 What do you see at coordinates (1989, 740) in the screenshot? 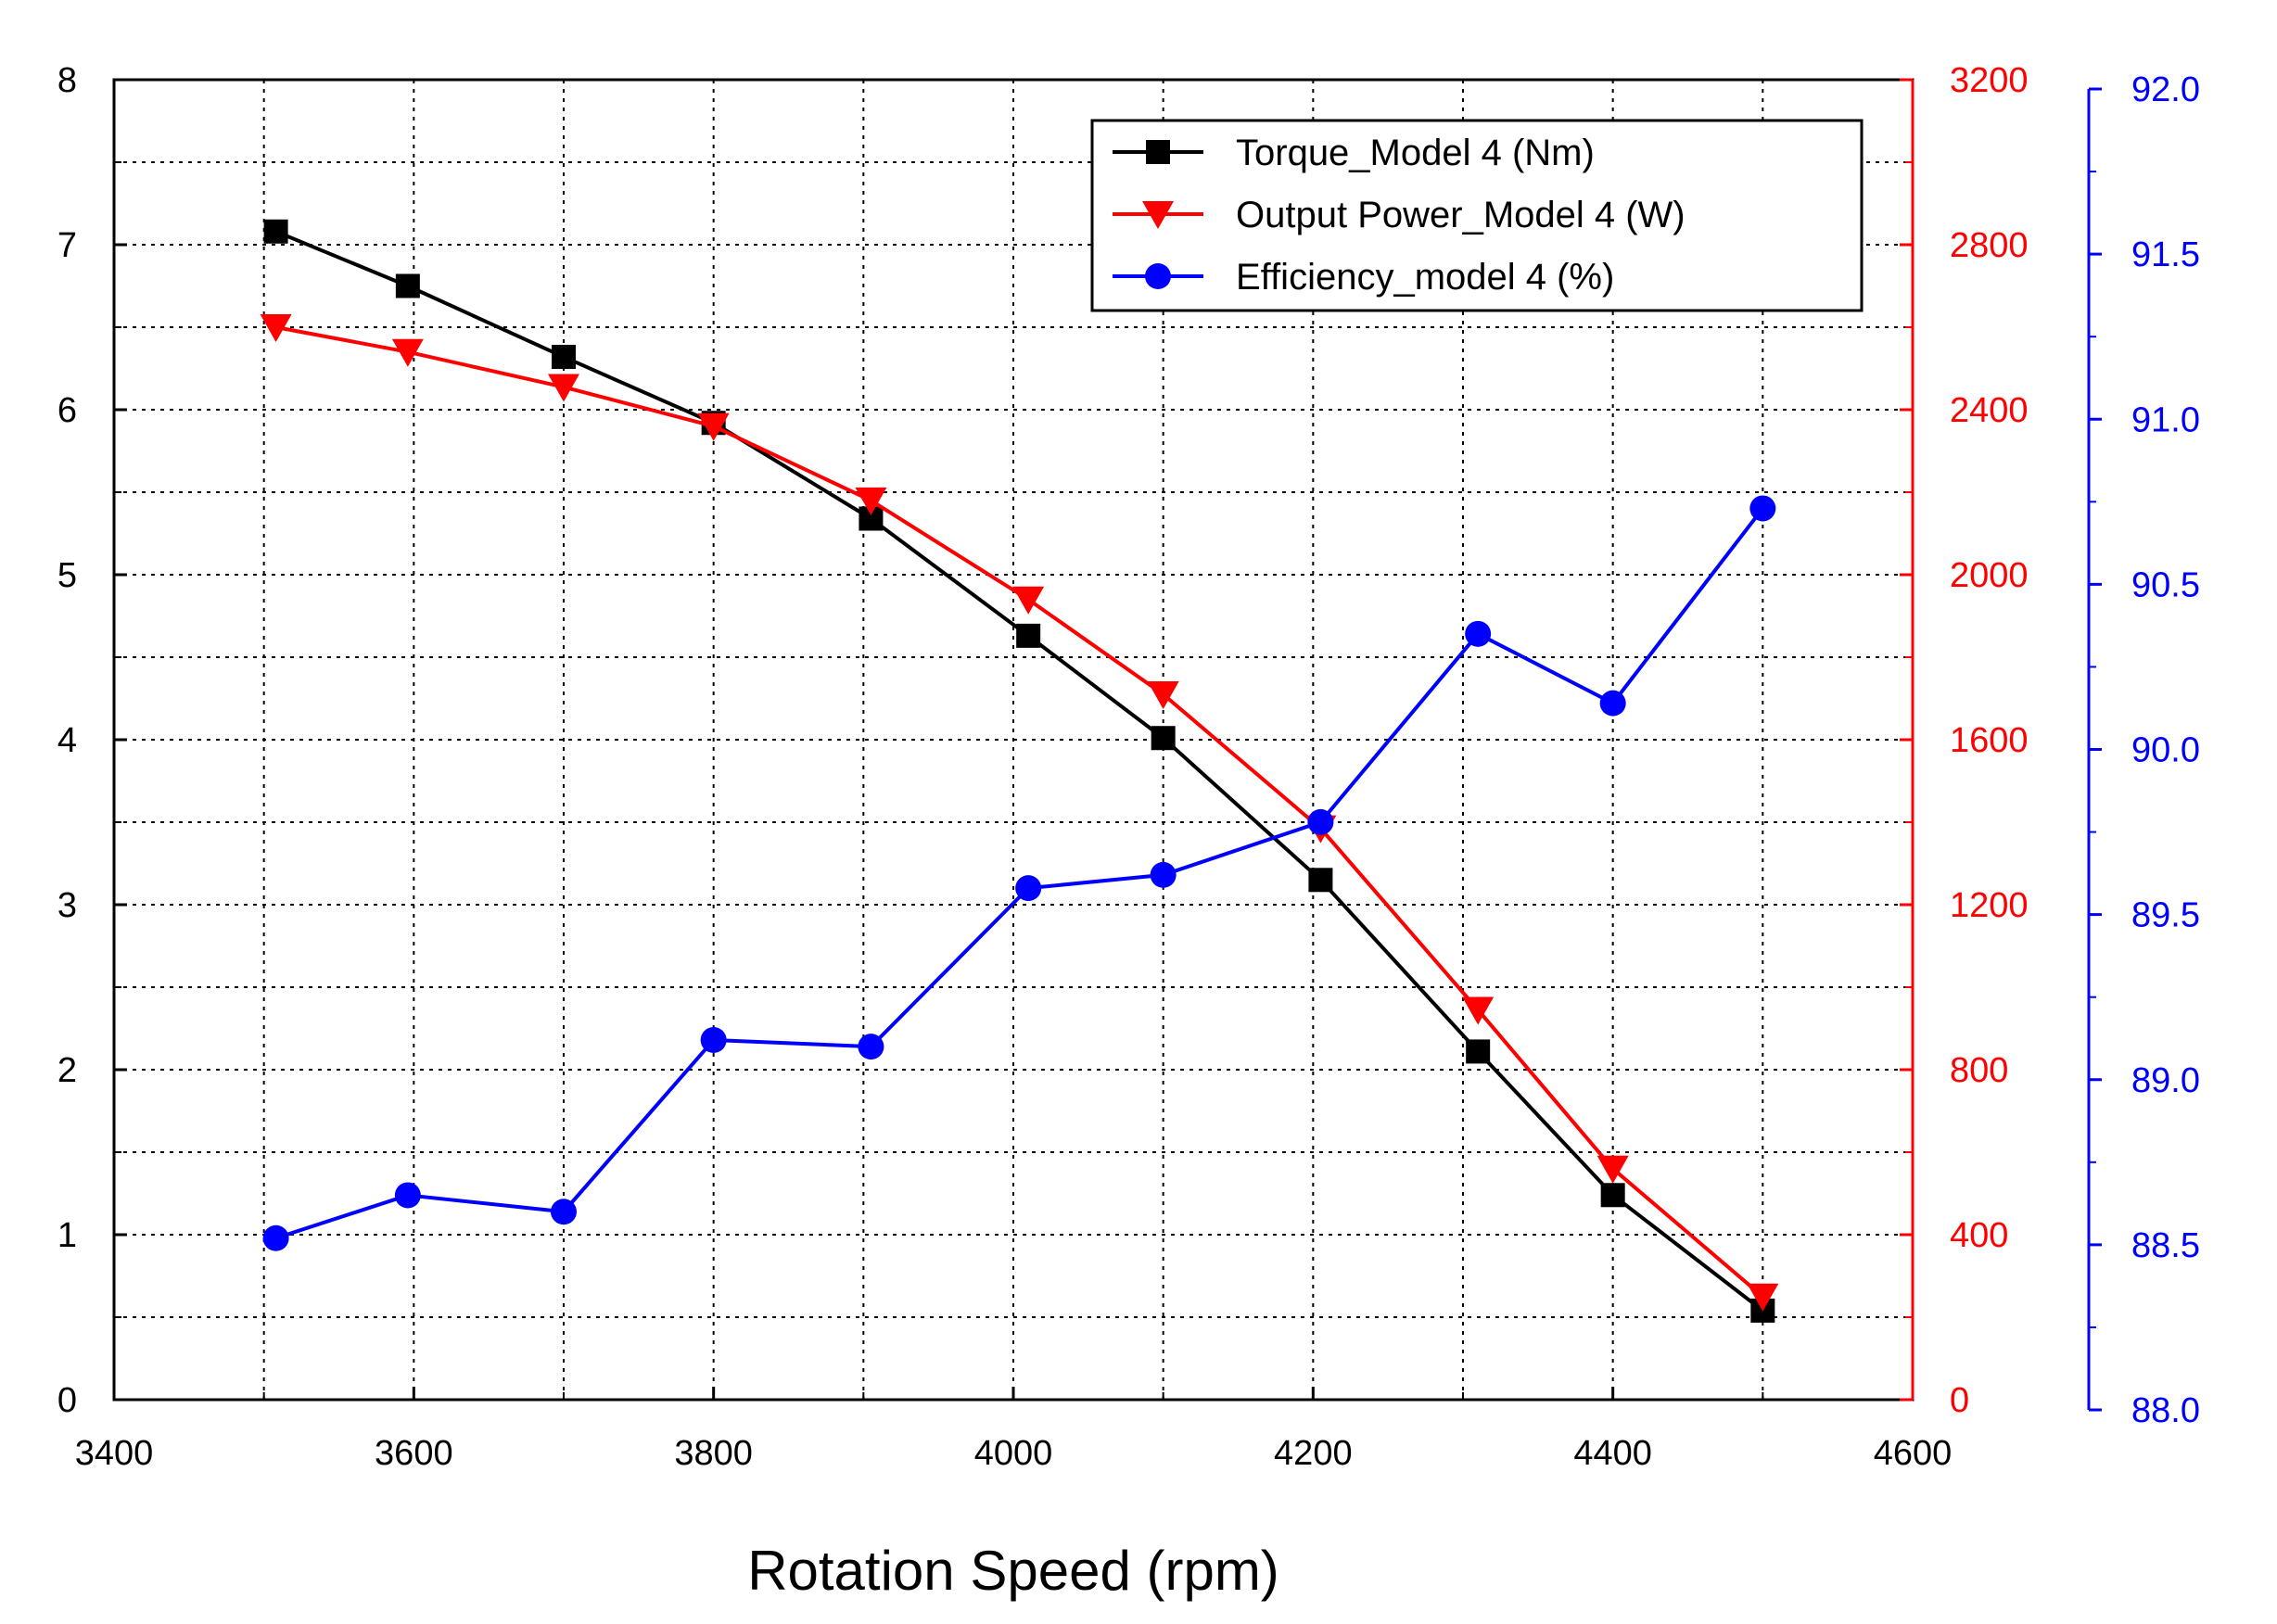
I see `y-tick-label-power: 1600` at bounding box center [1989, 740].